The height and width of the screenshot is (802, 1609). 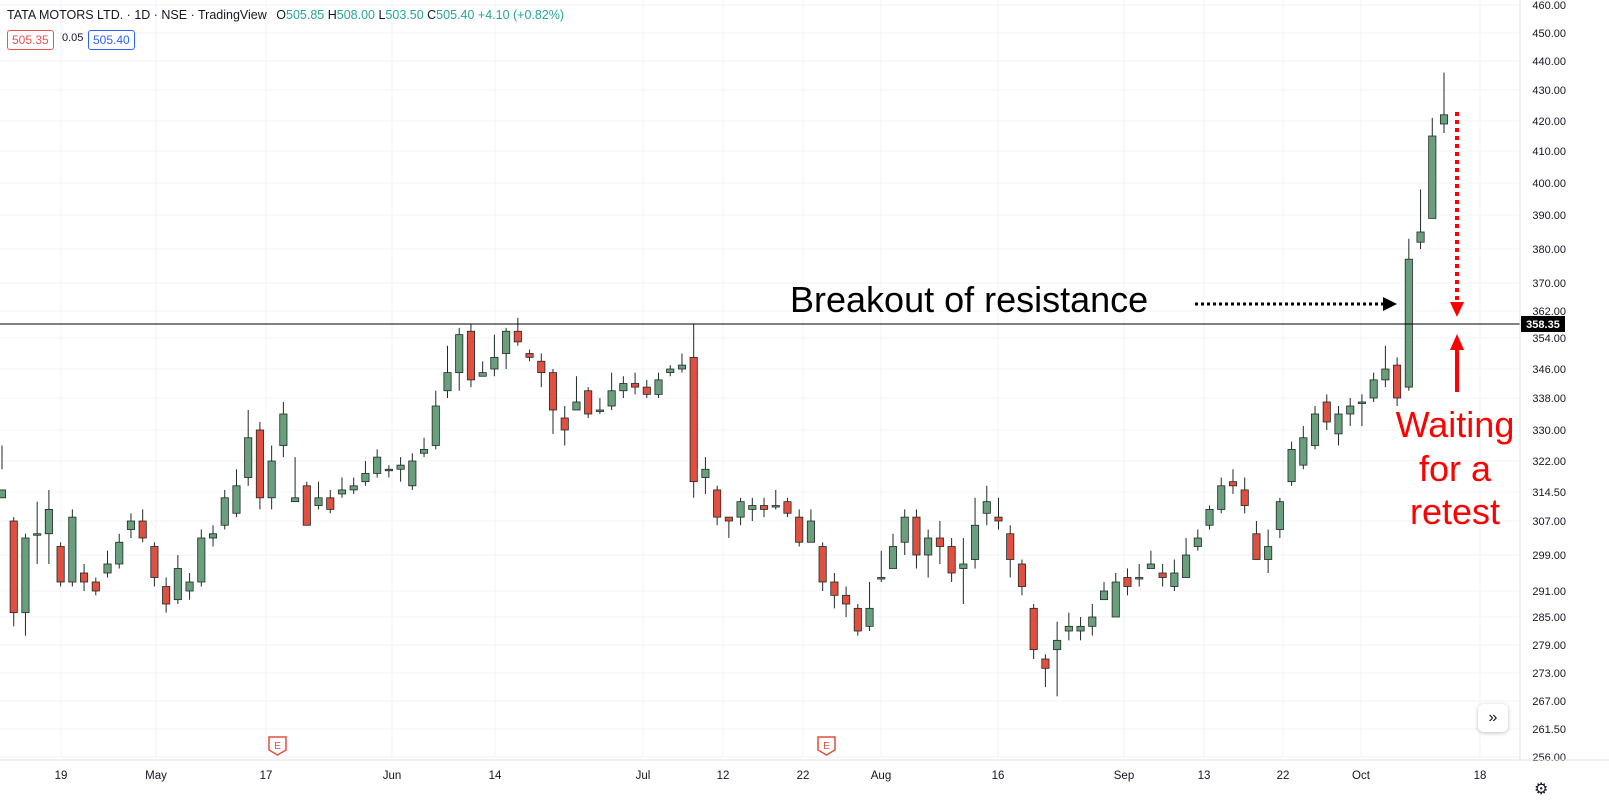 What do you see at coordinates (1457, 342) in the screenshot?
I see `retest-solid-arrowhead` at bounding box center [1457, 342].